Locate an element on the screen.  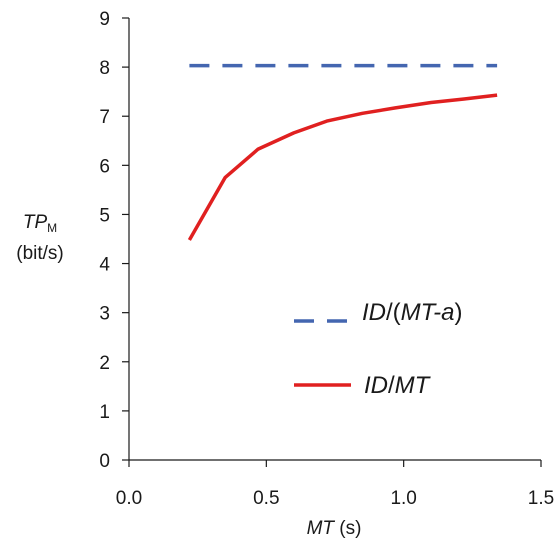
legend-label-solid: ID/MT is located at coordinates (398, 385).